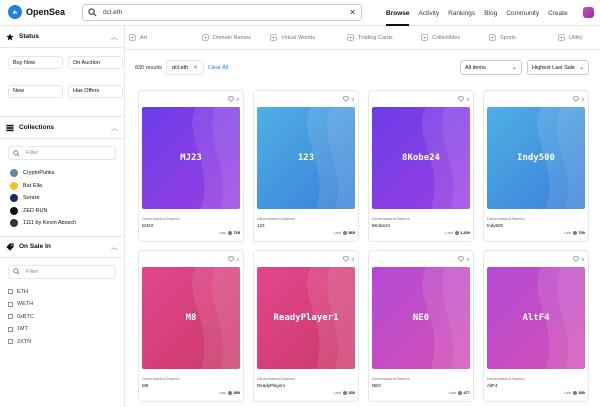 The width and height of the screenshot is (600, 407). I want to click on currency-label: ETH, so click(22, 291).